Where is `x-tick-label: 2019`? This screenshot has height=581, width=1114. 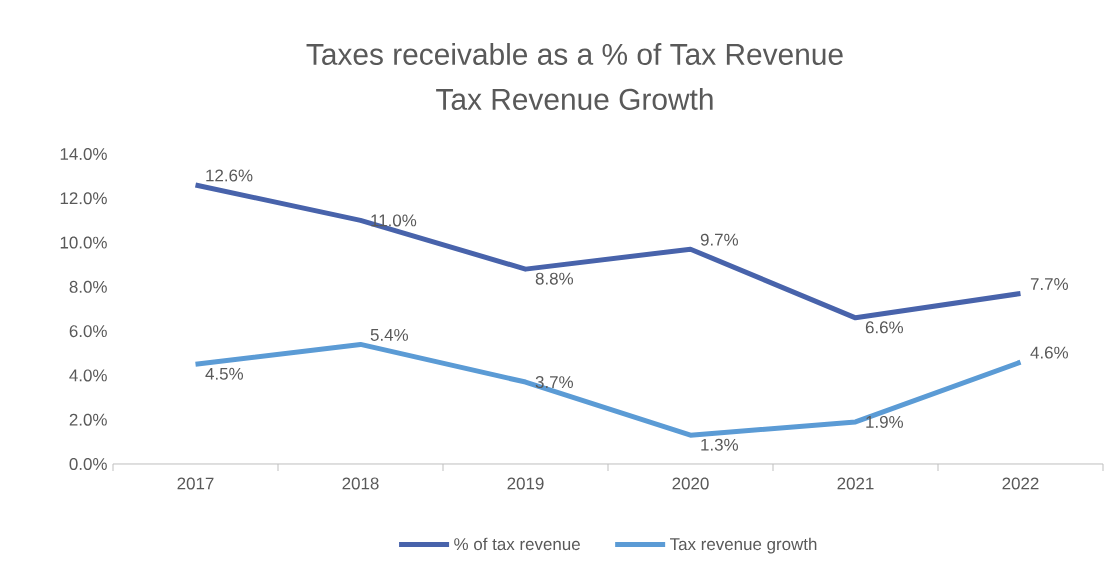
x-tick-label: 2019 is located at coordinates (525, 483).